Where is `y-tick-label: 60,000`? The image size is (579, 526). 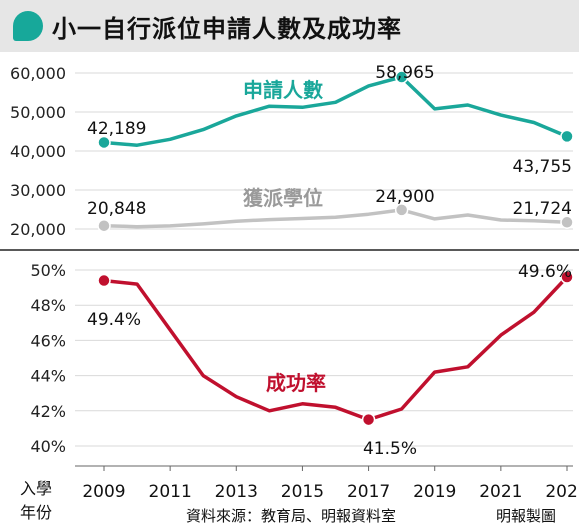 y-tick-label: 60,000 is located at coordinates (38, 73).